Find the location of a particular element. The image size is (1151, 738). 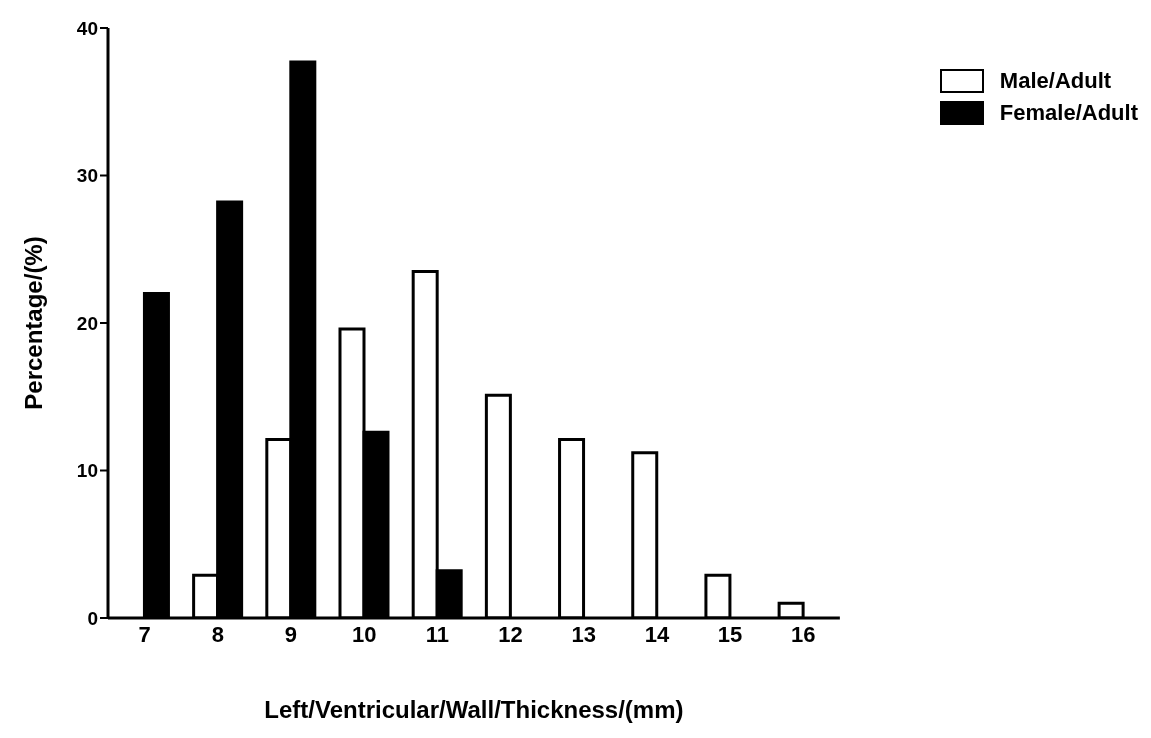

x-tick-label: 8 is located at coordinates (217, 634).